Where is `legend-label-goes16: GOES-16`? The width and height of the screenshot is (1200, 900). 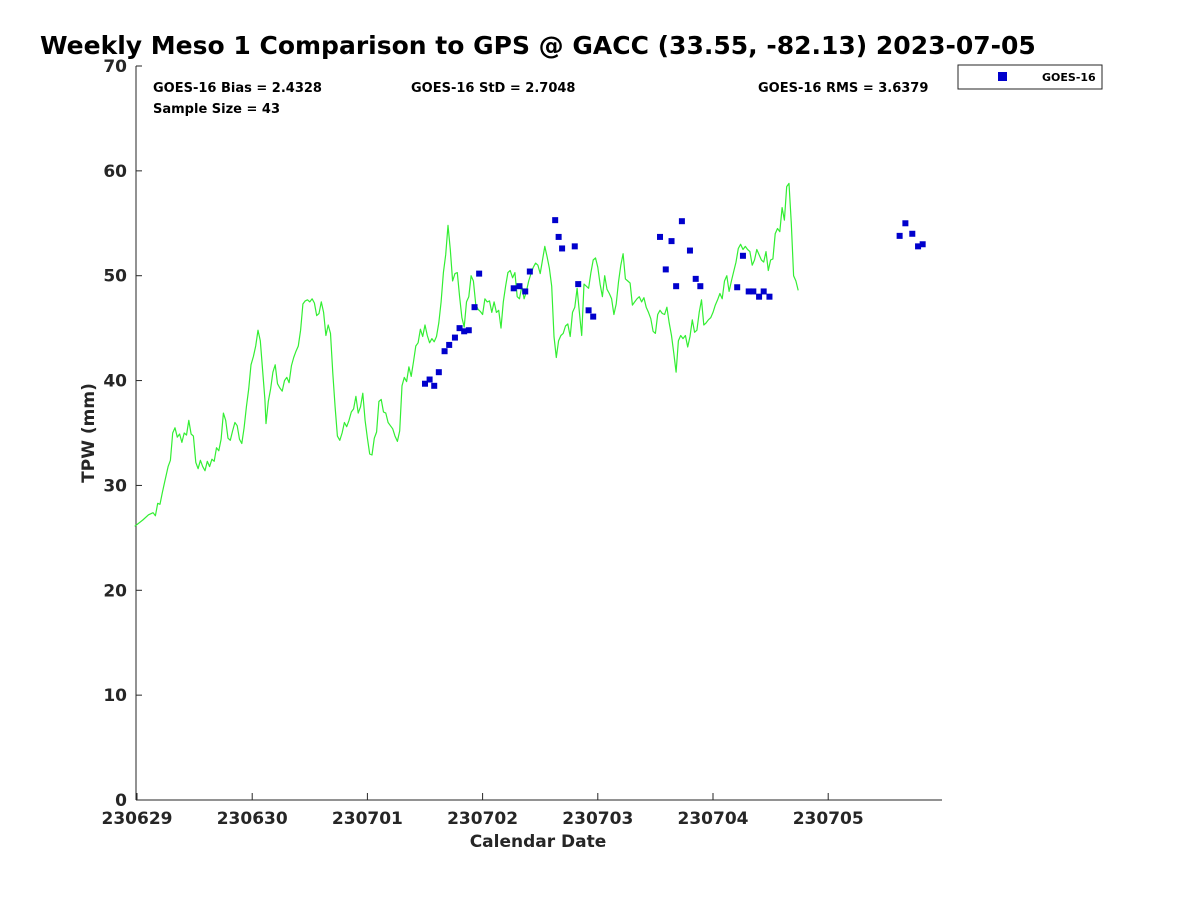
legend-label-goes16: GOES-16 is located at coordinates (1069, 77).